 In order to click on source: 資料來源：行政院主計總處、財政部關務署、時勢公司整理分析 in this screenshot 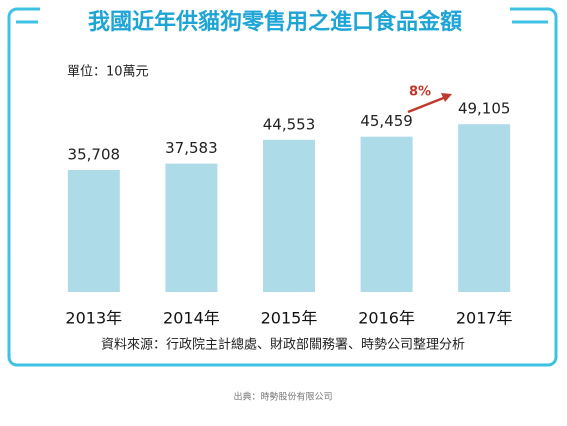, I will do `click(283, 345)`.